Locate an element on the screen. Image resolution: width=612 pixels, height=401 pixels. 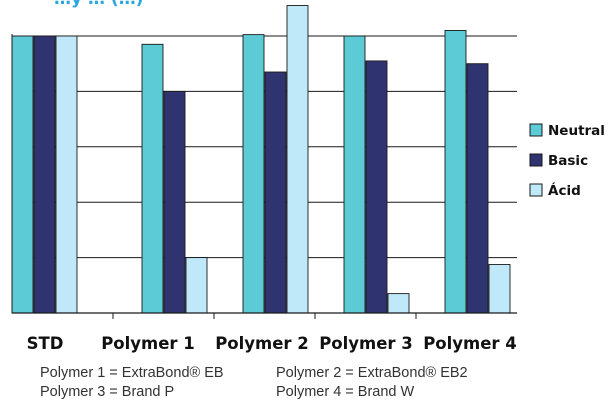
note-polymer-3: Polymer 3 = Brand P is located at coordinates (107, 392).